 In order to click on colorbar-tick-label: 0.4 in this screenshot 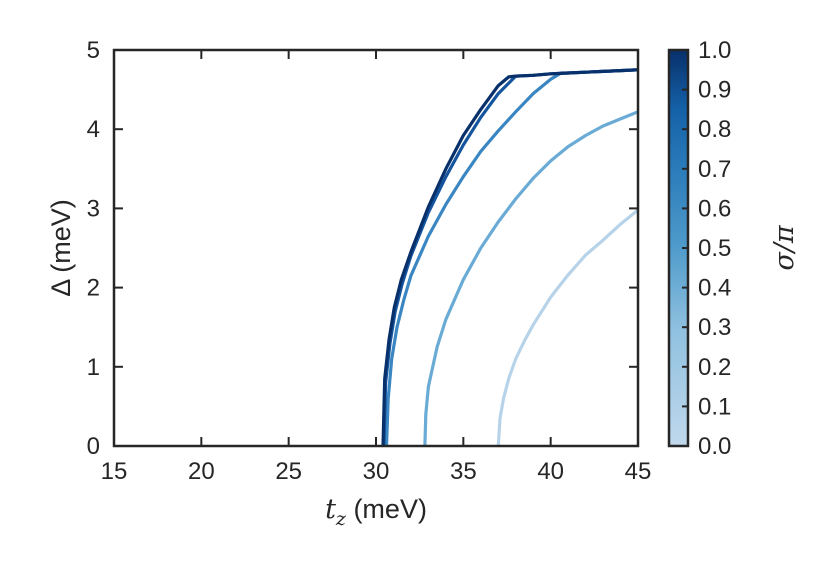, I will do `click(714, 288)`.